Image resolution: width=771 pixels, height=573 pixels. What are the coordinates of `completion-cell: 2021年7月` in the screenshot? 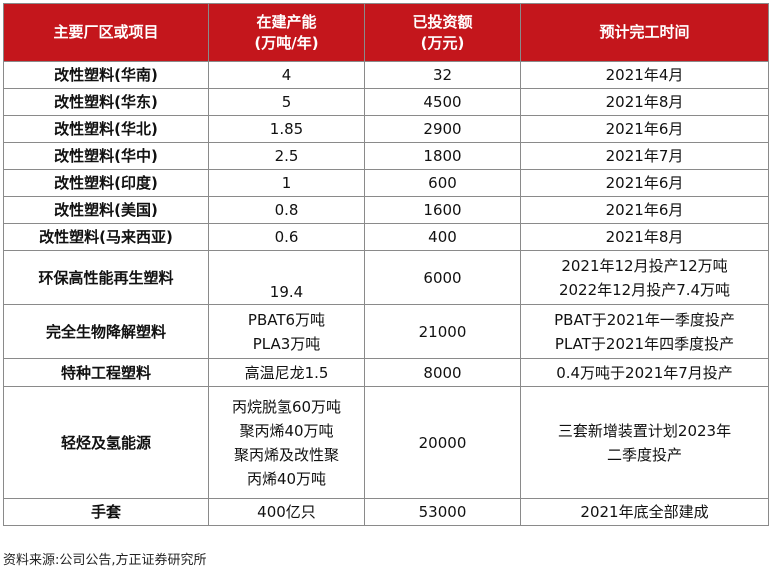 It's located at (644, 156).